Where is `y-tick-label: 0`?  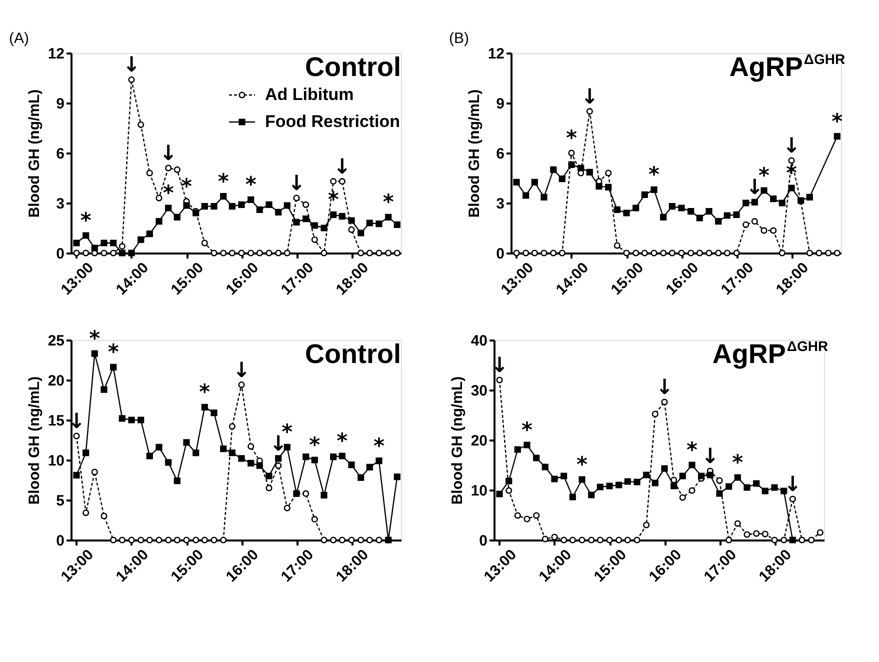 y-tick-label: 0 is located at coordinates (60, 541).